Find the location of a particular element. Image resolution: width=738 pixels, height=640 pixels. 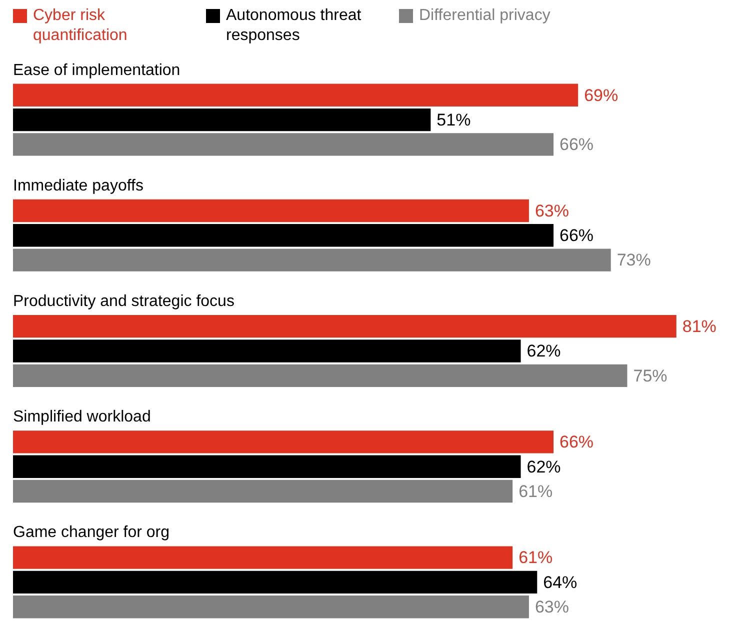

data-label: 51% is located at coordinates (453, 120).